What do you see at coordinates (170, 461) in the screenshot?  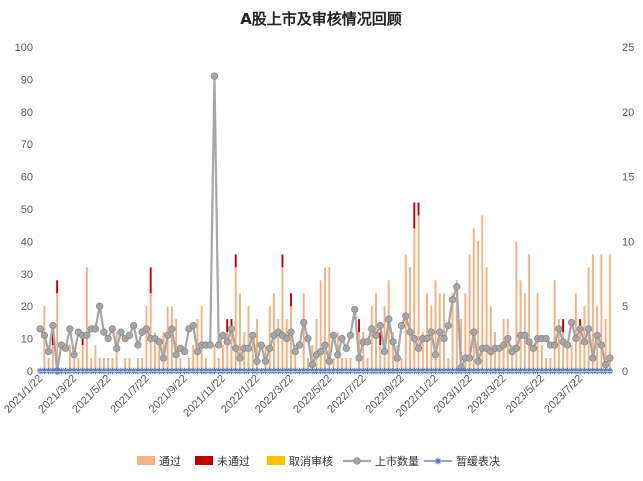 I see `legend-label: 通过` at bounding box center [170, 461].